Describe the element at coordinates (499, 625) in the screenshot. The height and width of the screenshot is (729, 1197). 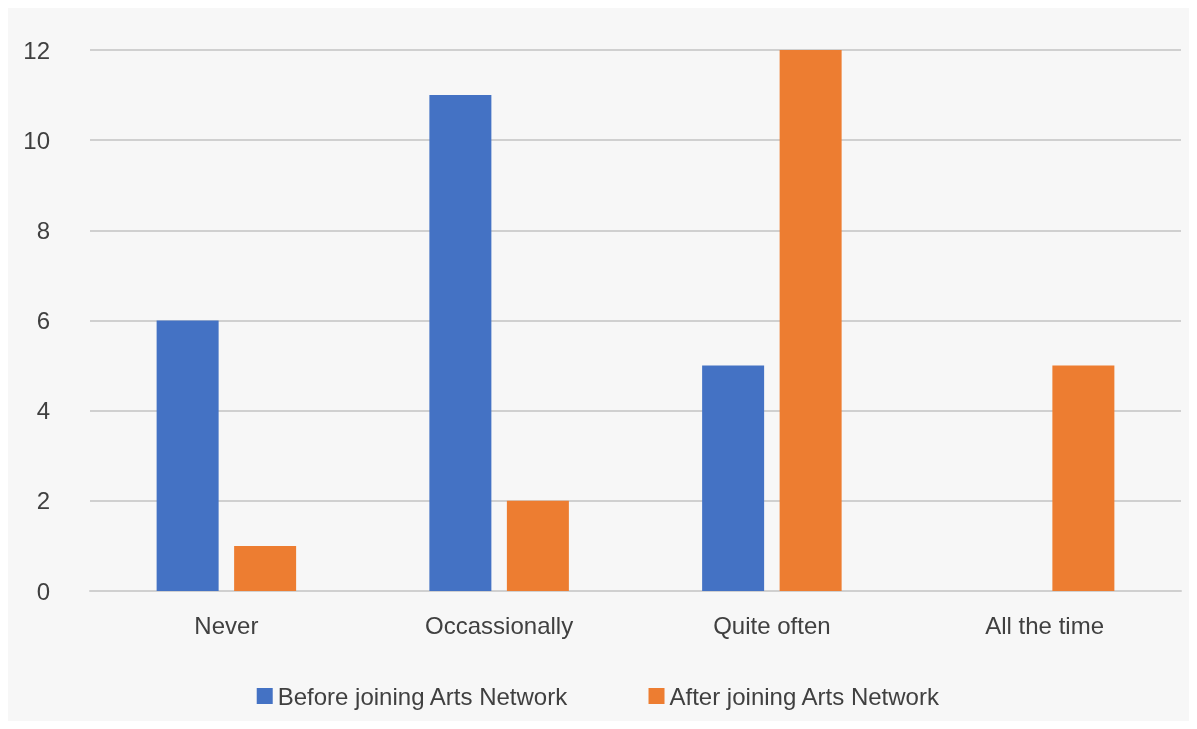
I see `x-tick-label: Occassionally` at that location.